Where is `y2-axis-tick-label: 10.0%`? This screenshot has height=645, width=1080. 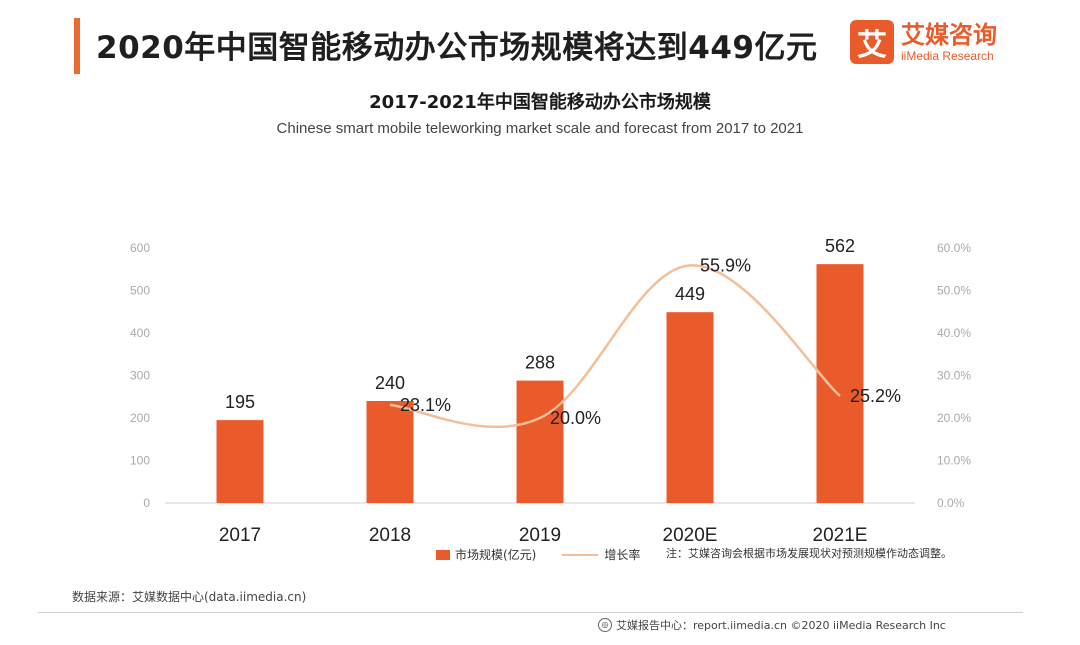 y2-axis-tick-label: 10.0% is located at coordinates (954, 461).